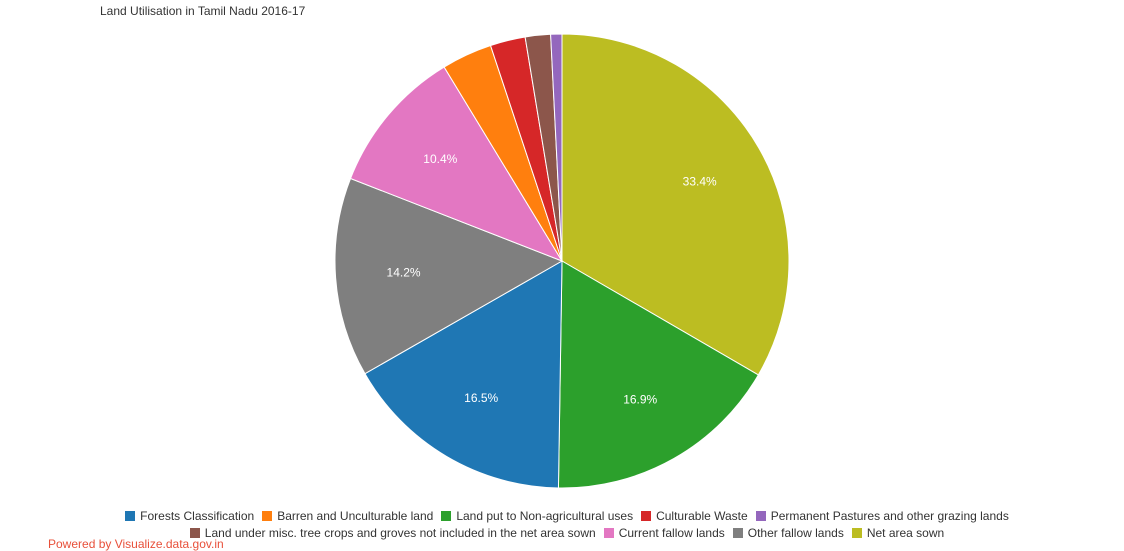 The height and width of the screenshot is (551, 1124). What do you see at coordinates (700, 182) in the screenshot?
I see `slice-value-label: 33.4%` at bounding box center [700, 182].